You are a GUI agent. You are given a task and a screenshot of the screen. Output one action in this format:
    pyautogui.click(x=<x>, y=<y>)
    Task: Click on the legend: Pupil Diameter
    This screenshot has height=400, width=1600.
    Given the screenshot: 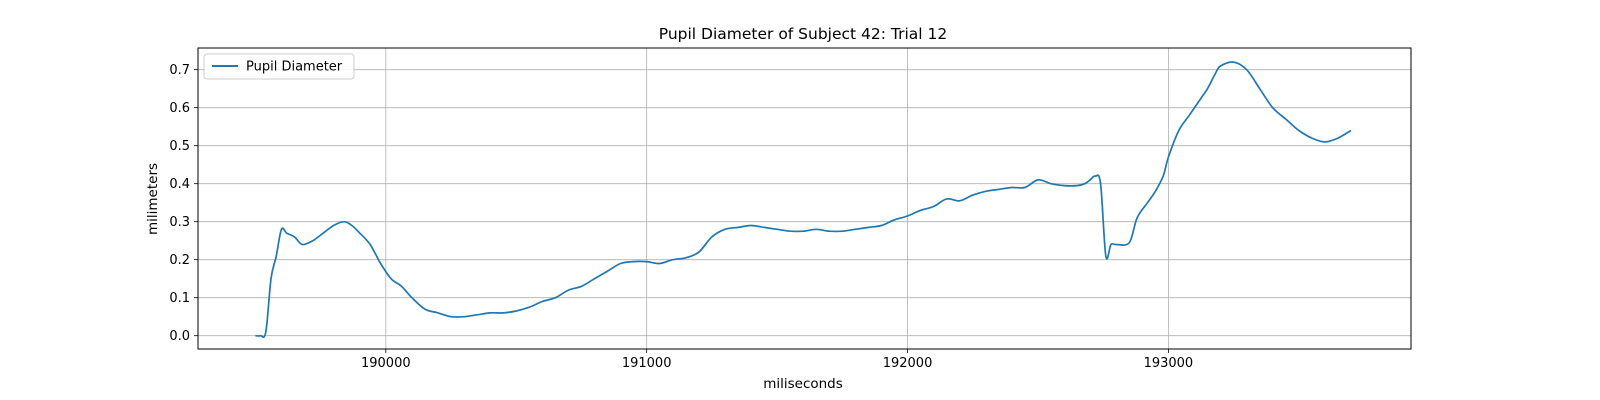 What is the action you would take?
    pyautogui.click(x=279, y=66)
    